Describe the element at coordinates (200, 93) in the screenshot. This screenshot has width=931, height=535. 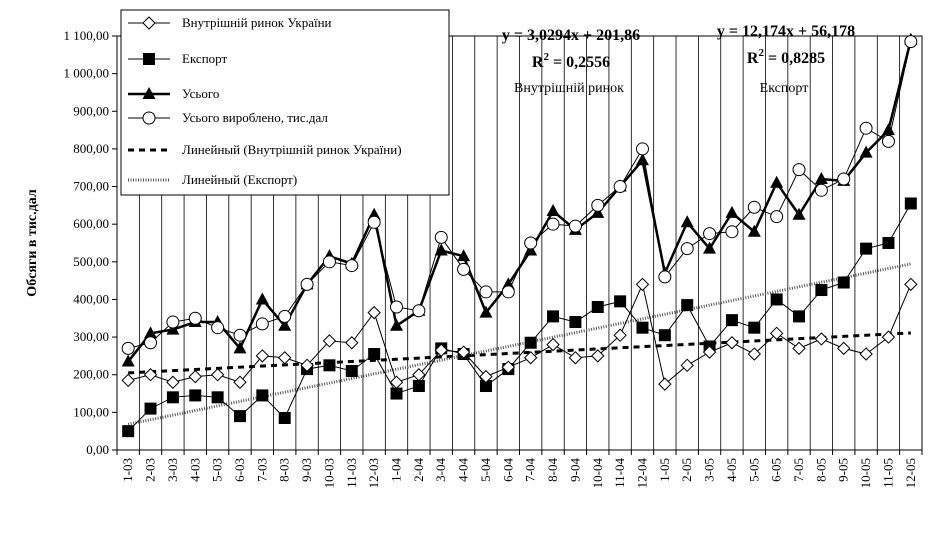
I see `legend-label: Усього` at that location.